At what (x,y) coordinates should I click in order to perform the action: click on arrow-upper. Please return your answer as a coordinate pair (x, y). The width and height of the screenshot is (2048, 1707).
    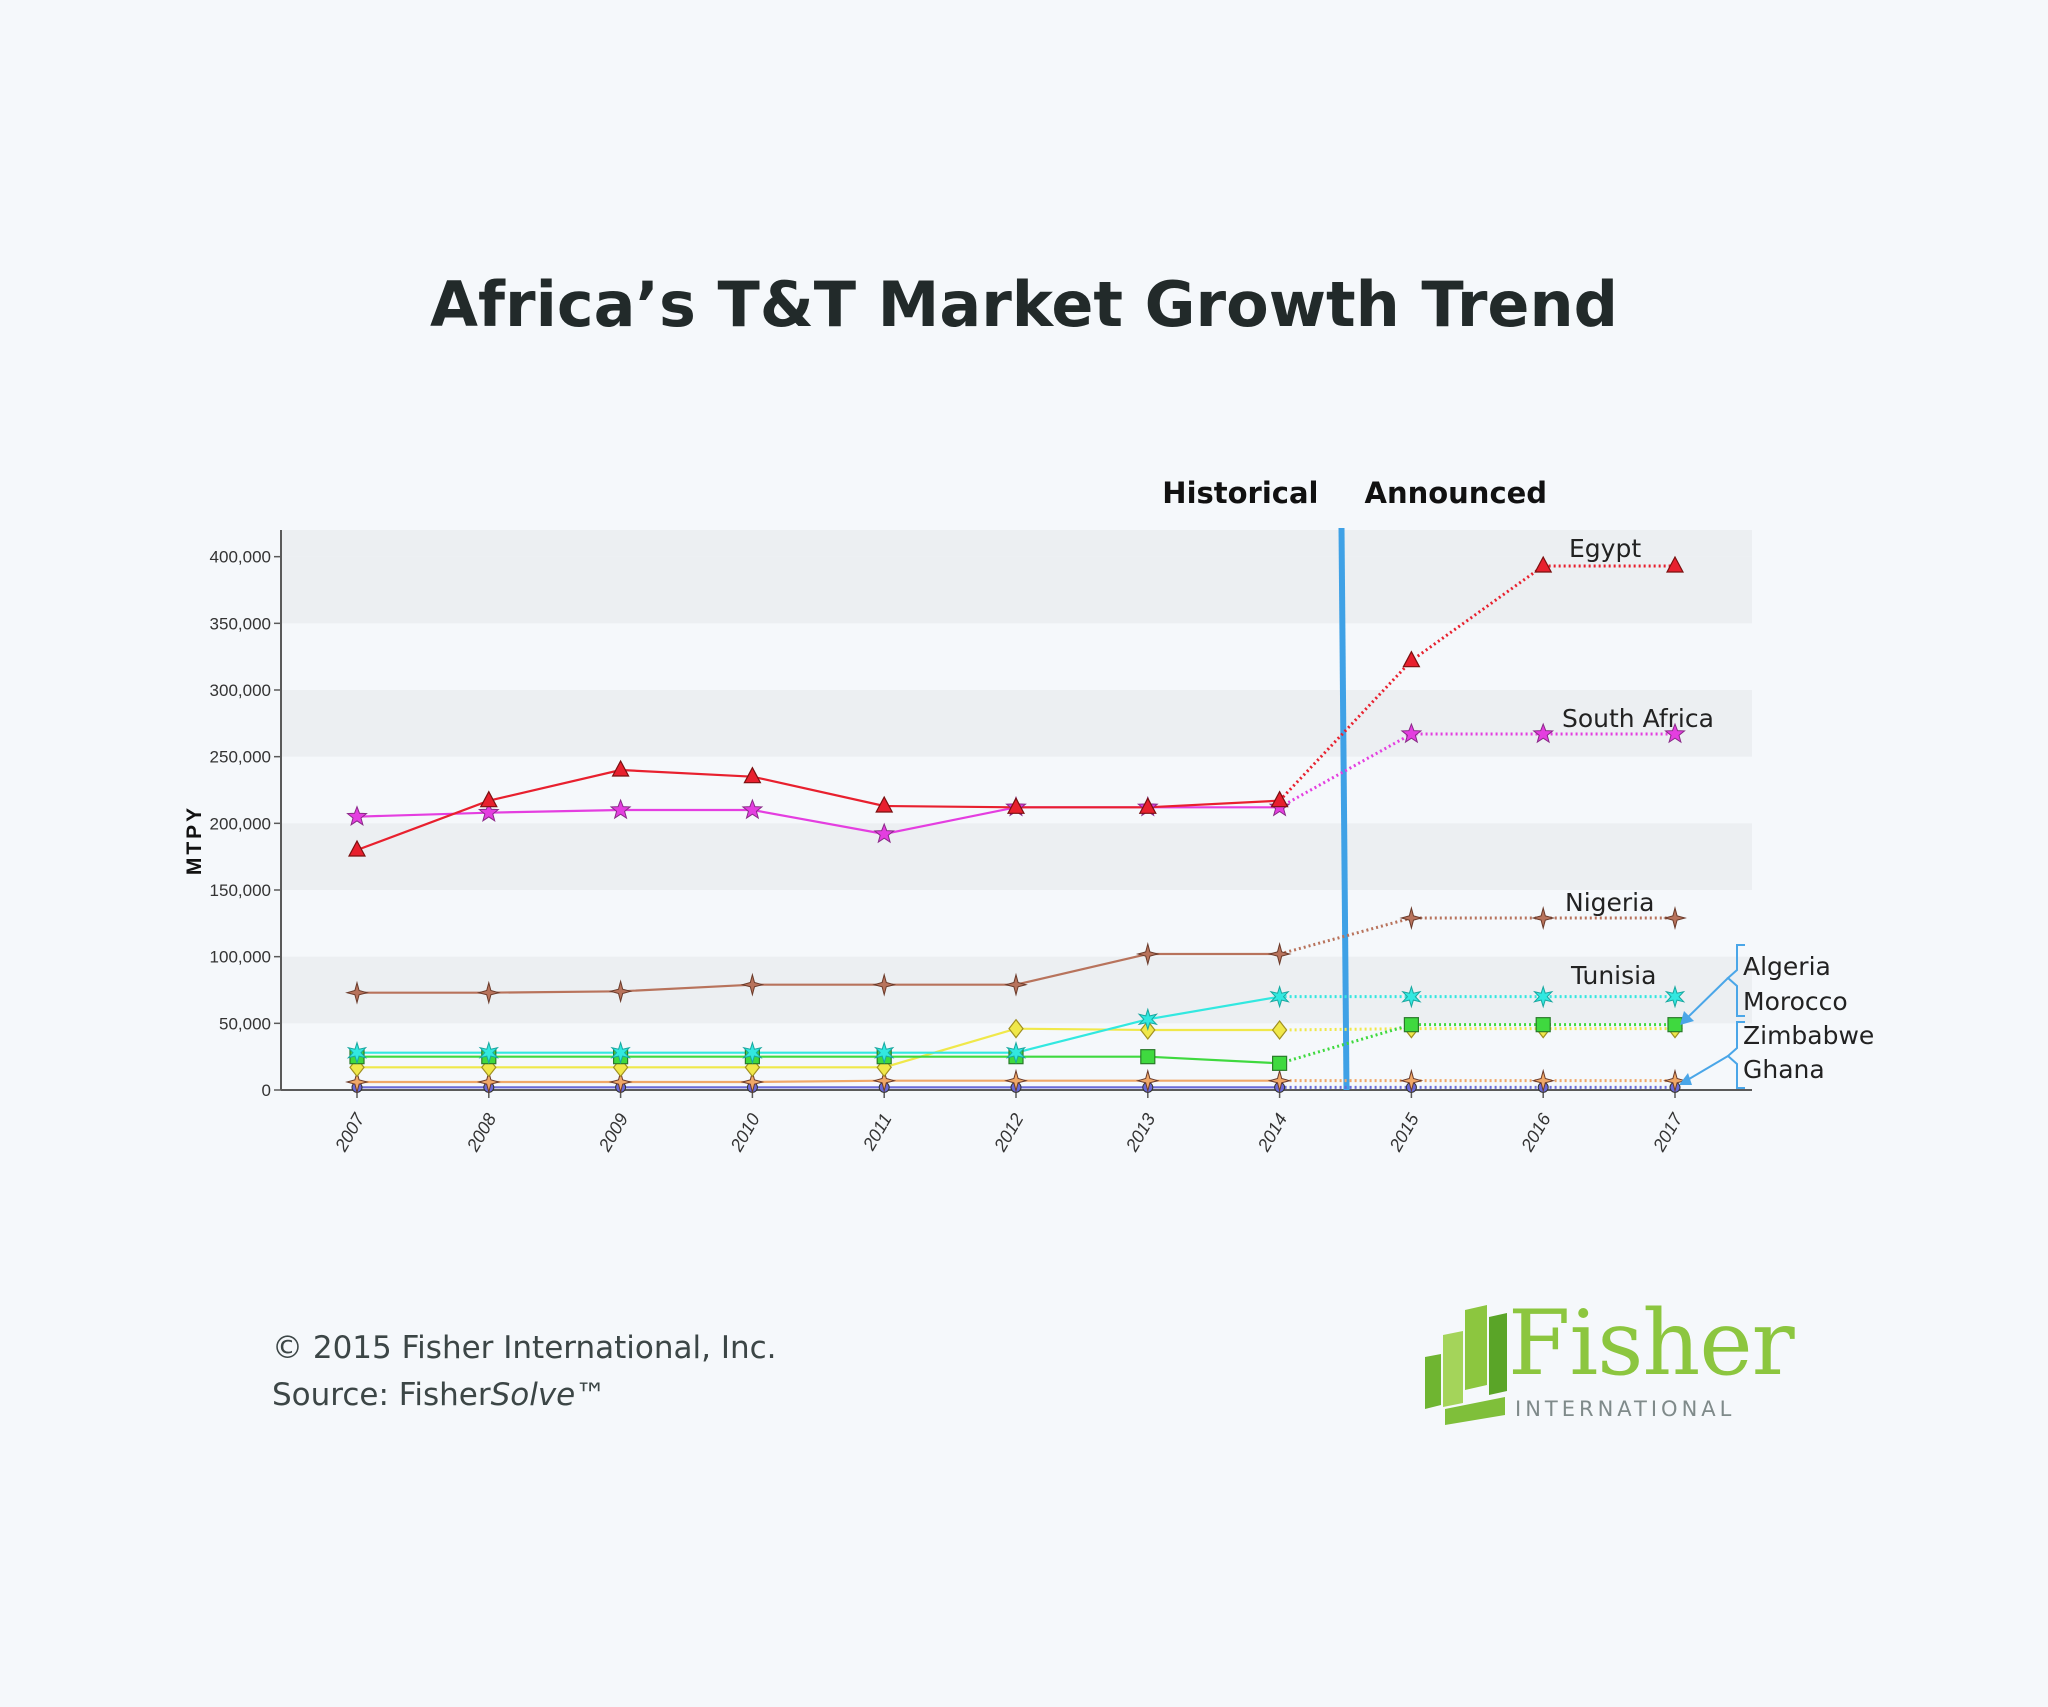
    Looking at the image, I should click on (1706, 999).